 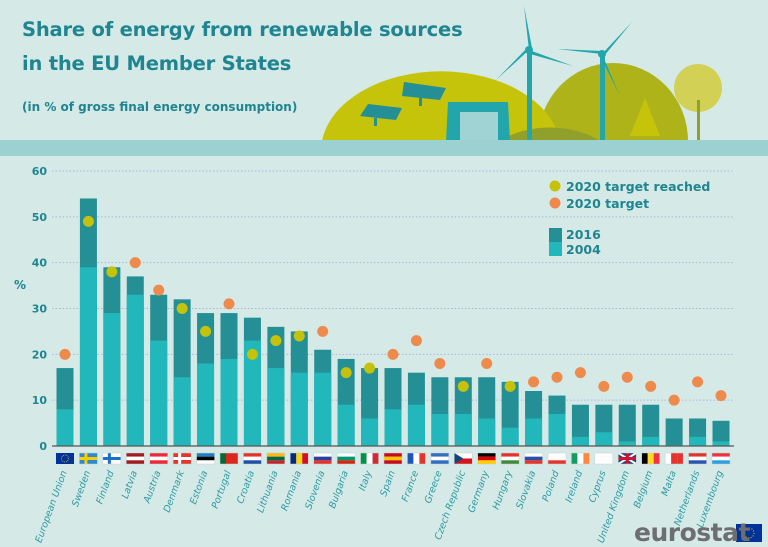 I want to click on flag-icon-slovenia, so click(x=322, y=458).